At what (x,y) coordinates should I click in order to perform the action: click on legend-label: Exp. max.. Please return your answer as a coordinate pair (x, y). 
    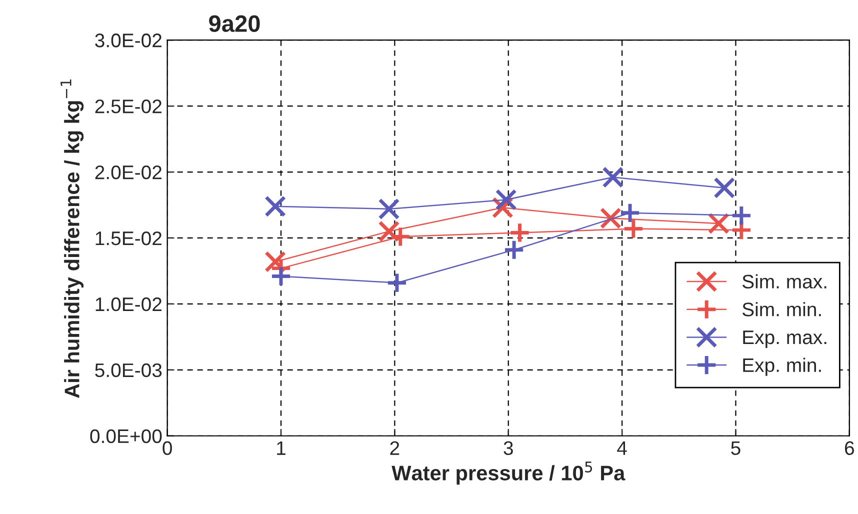
    Looking at the image, I should click on (784, 339).